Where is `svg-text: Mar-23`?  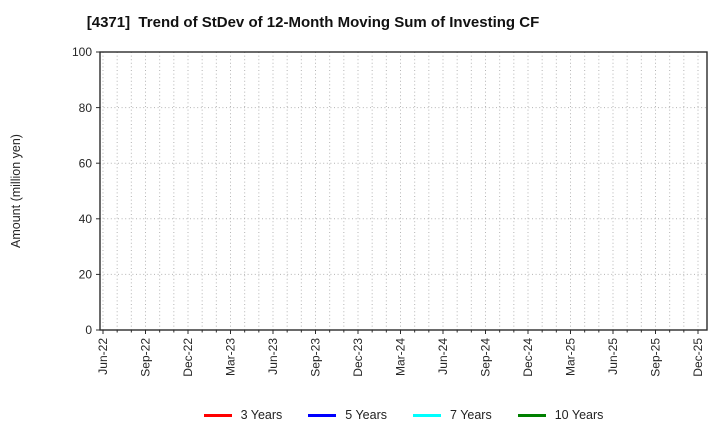 svg-text: Mar-23 is located at coordinates (231, 357).